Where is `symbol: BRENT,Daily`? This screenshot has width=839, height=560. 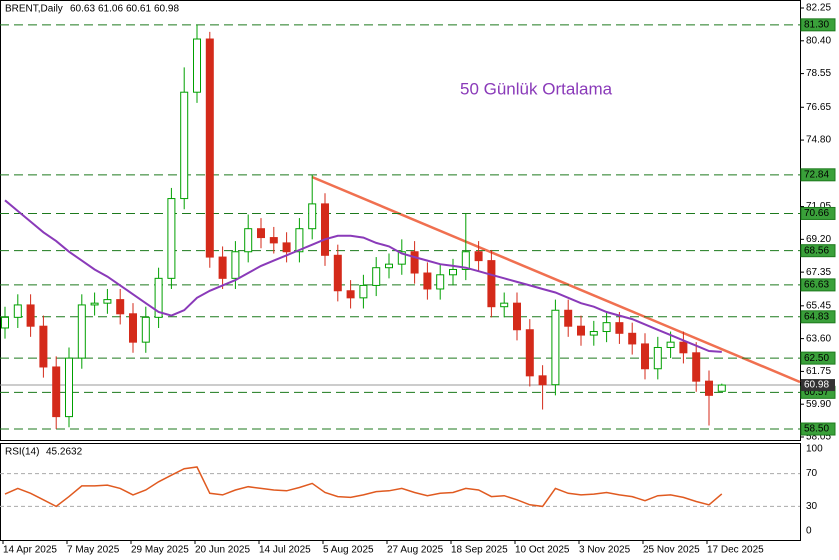
symbol: BRENT,Daily is located at coordinates (34, 9).